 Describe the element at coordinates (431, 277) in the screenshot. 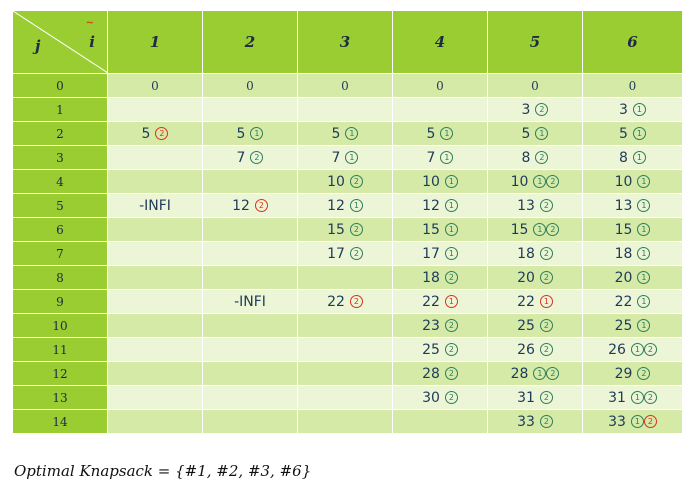

I see `cell-value: 18` at that location.